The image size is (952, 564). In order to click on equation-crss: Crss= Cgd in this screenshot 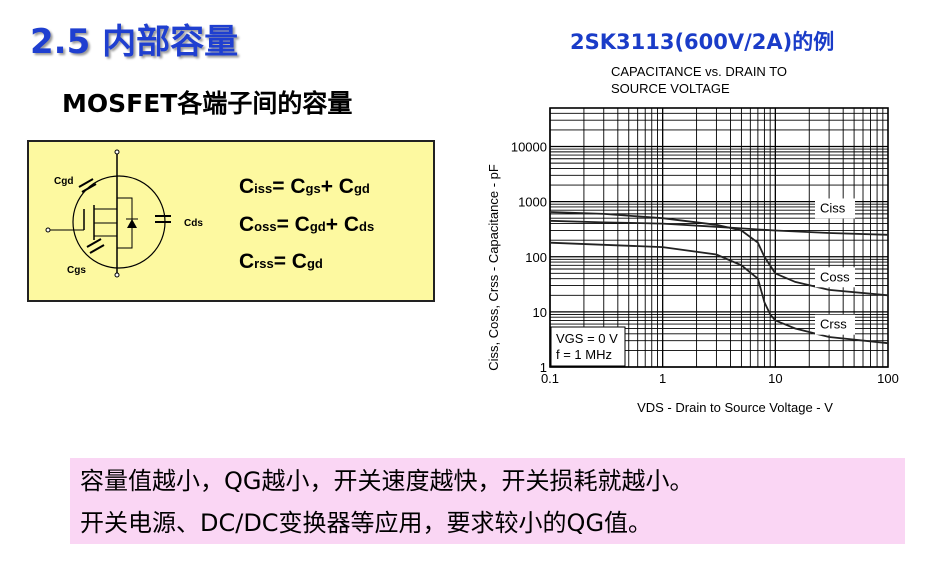, I will do `click(281, 261)`.